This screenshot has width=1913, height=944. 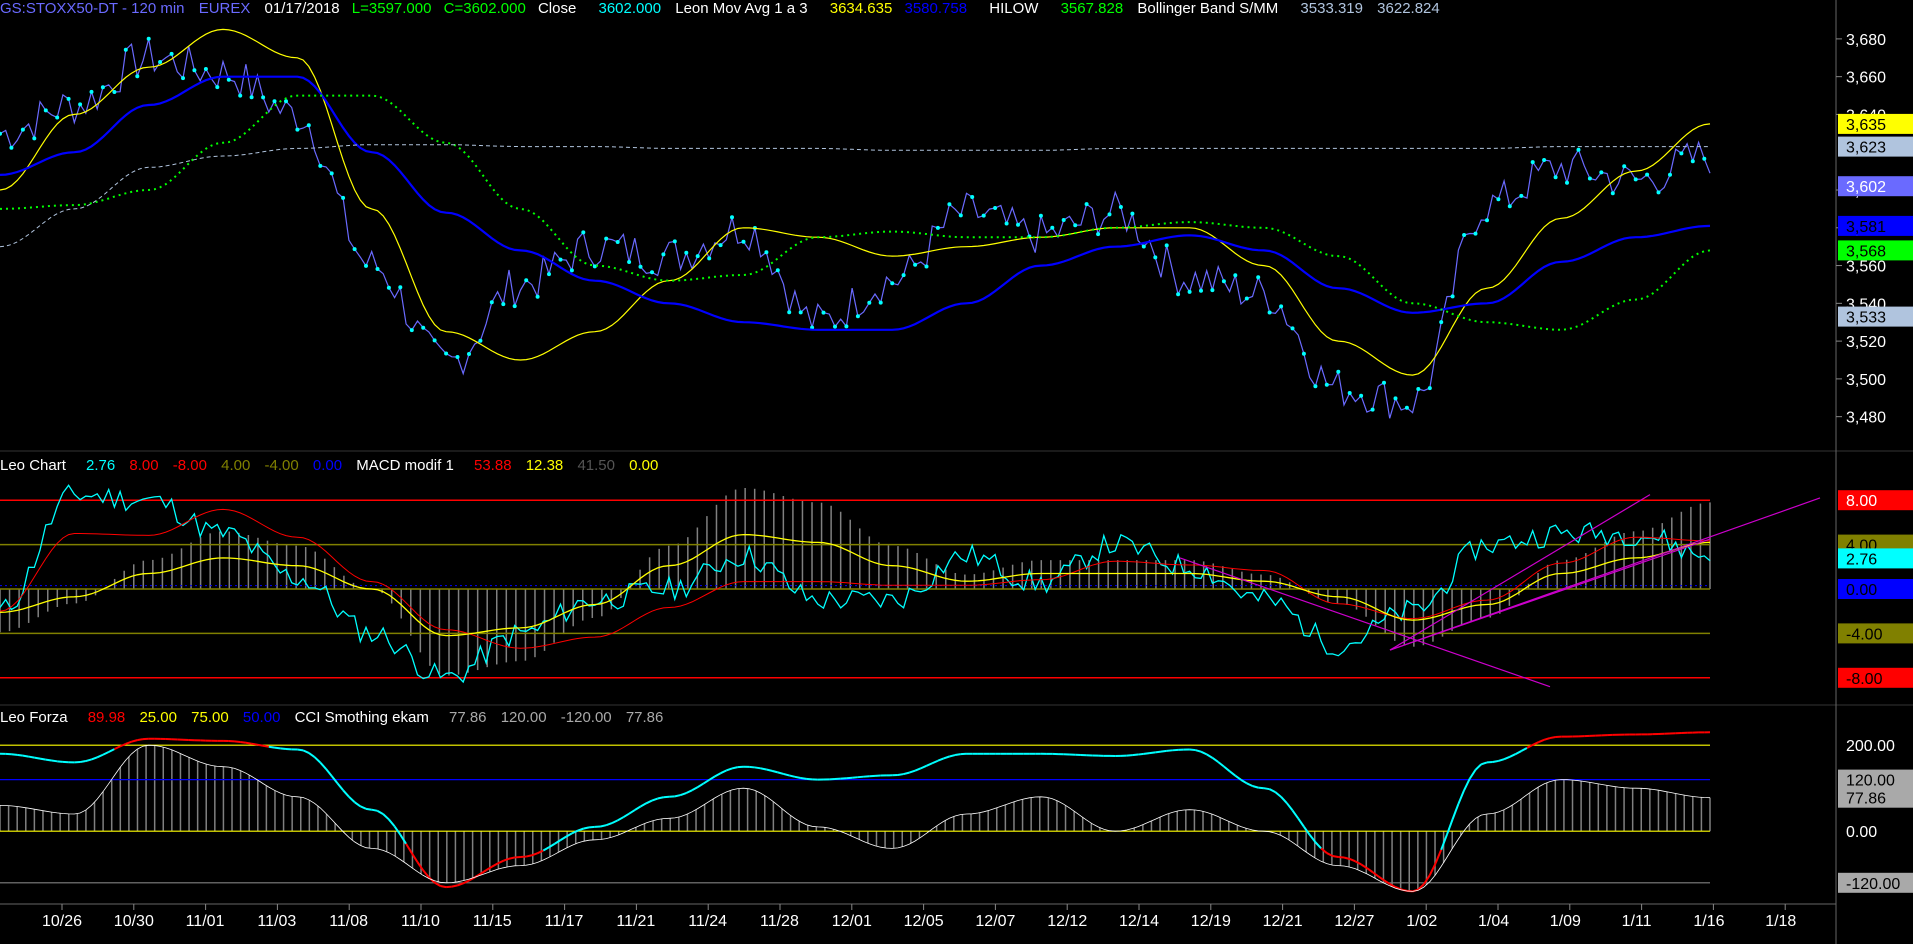 What do you see at coordinates (1866, 418) in the screenshot?
I see `price-axis-label: 3,480` at bounding box center [1866, 418].